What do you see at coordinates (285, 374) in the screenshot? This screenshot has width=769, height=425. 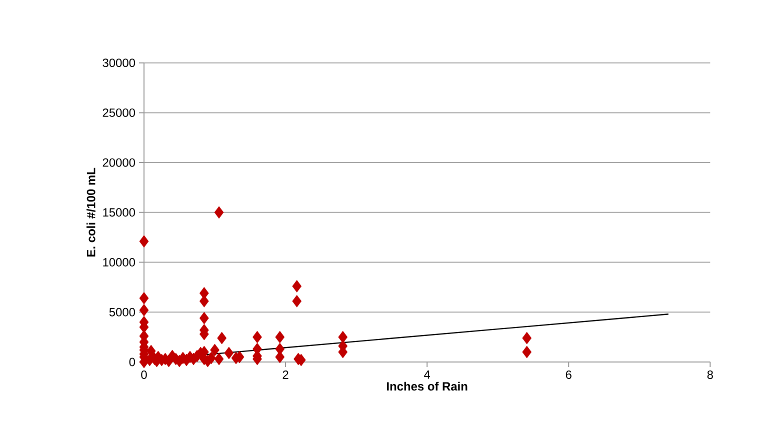 I see `x-tick-label: 2` at bounding box center [285, 374].